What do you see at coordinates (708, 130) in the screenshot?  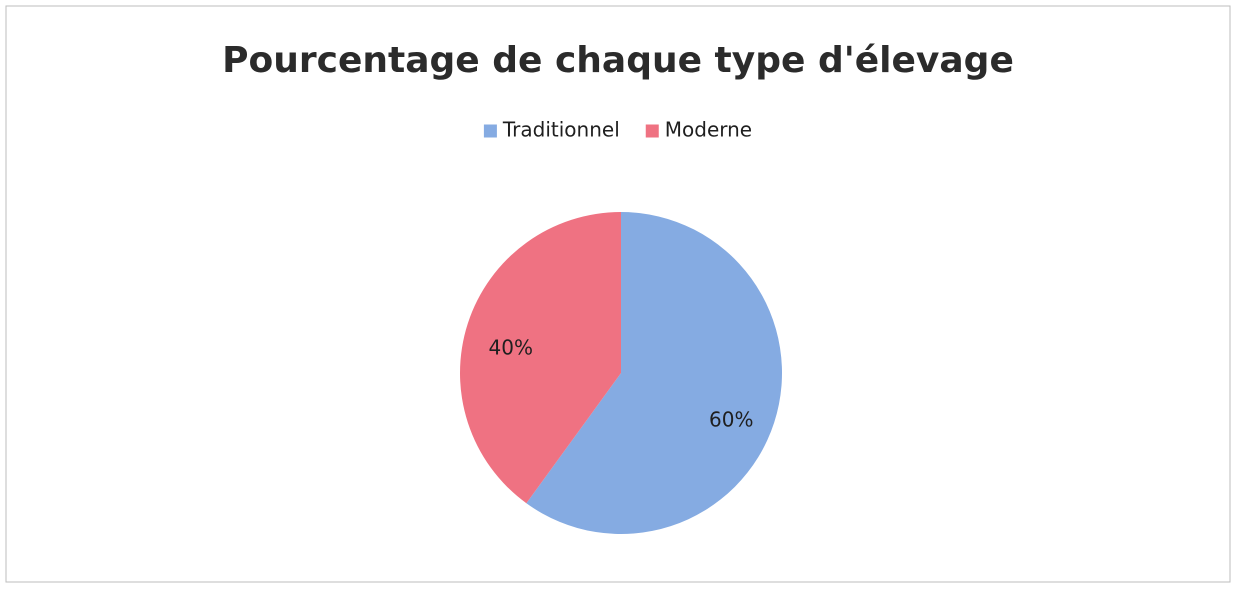 I see `legend-label: Moderne` at bounding box center [708, 130].